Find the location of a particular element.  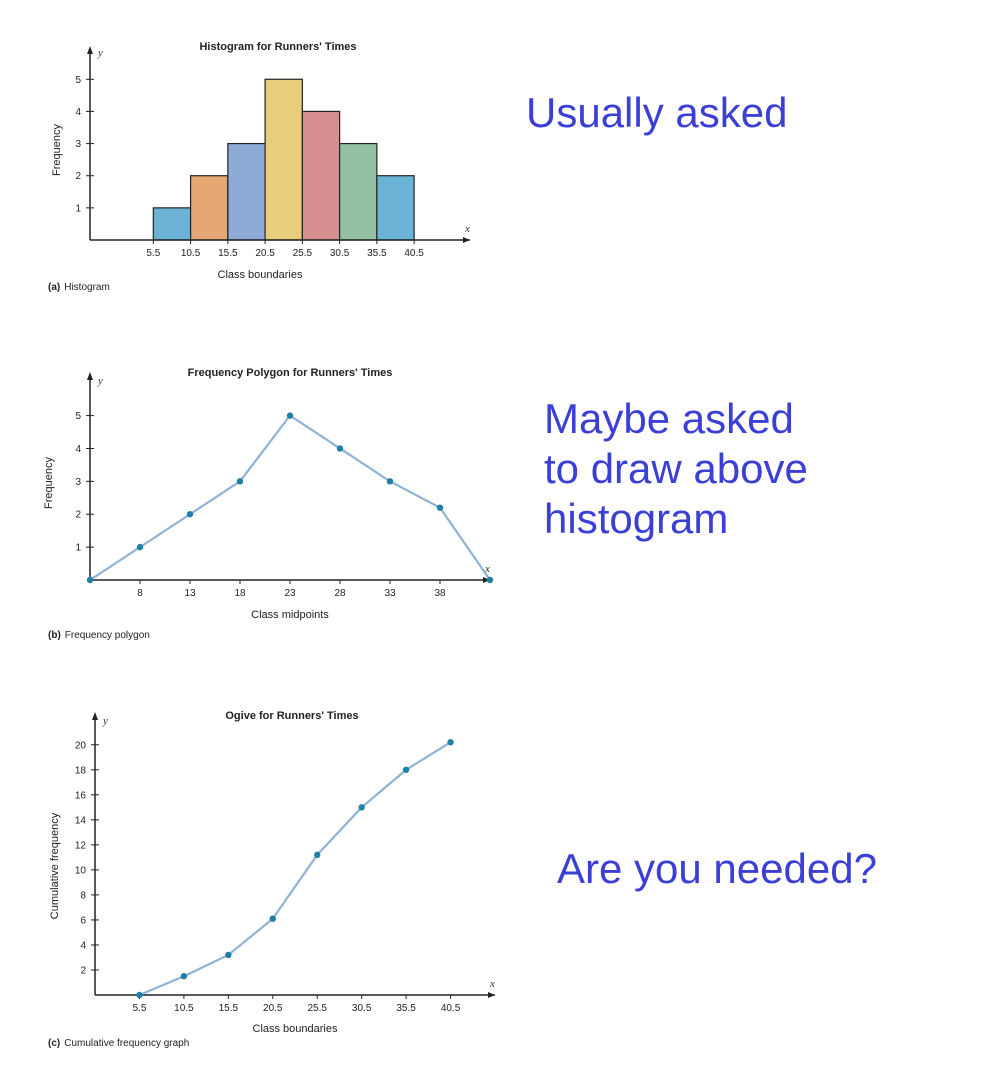

x-tick-label: 18 is located at coordinates (240, 593).